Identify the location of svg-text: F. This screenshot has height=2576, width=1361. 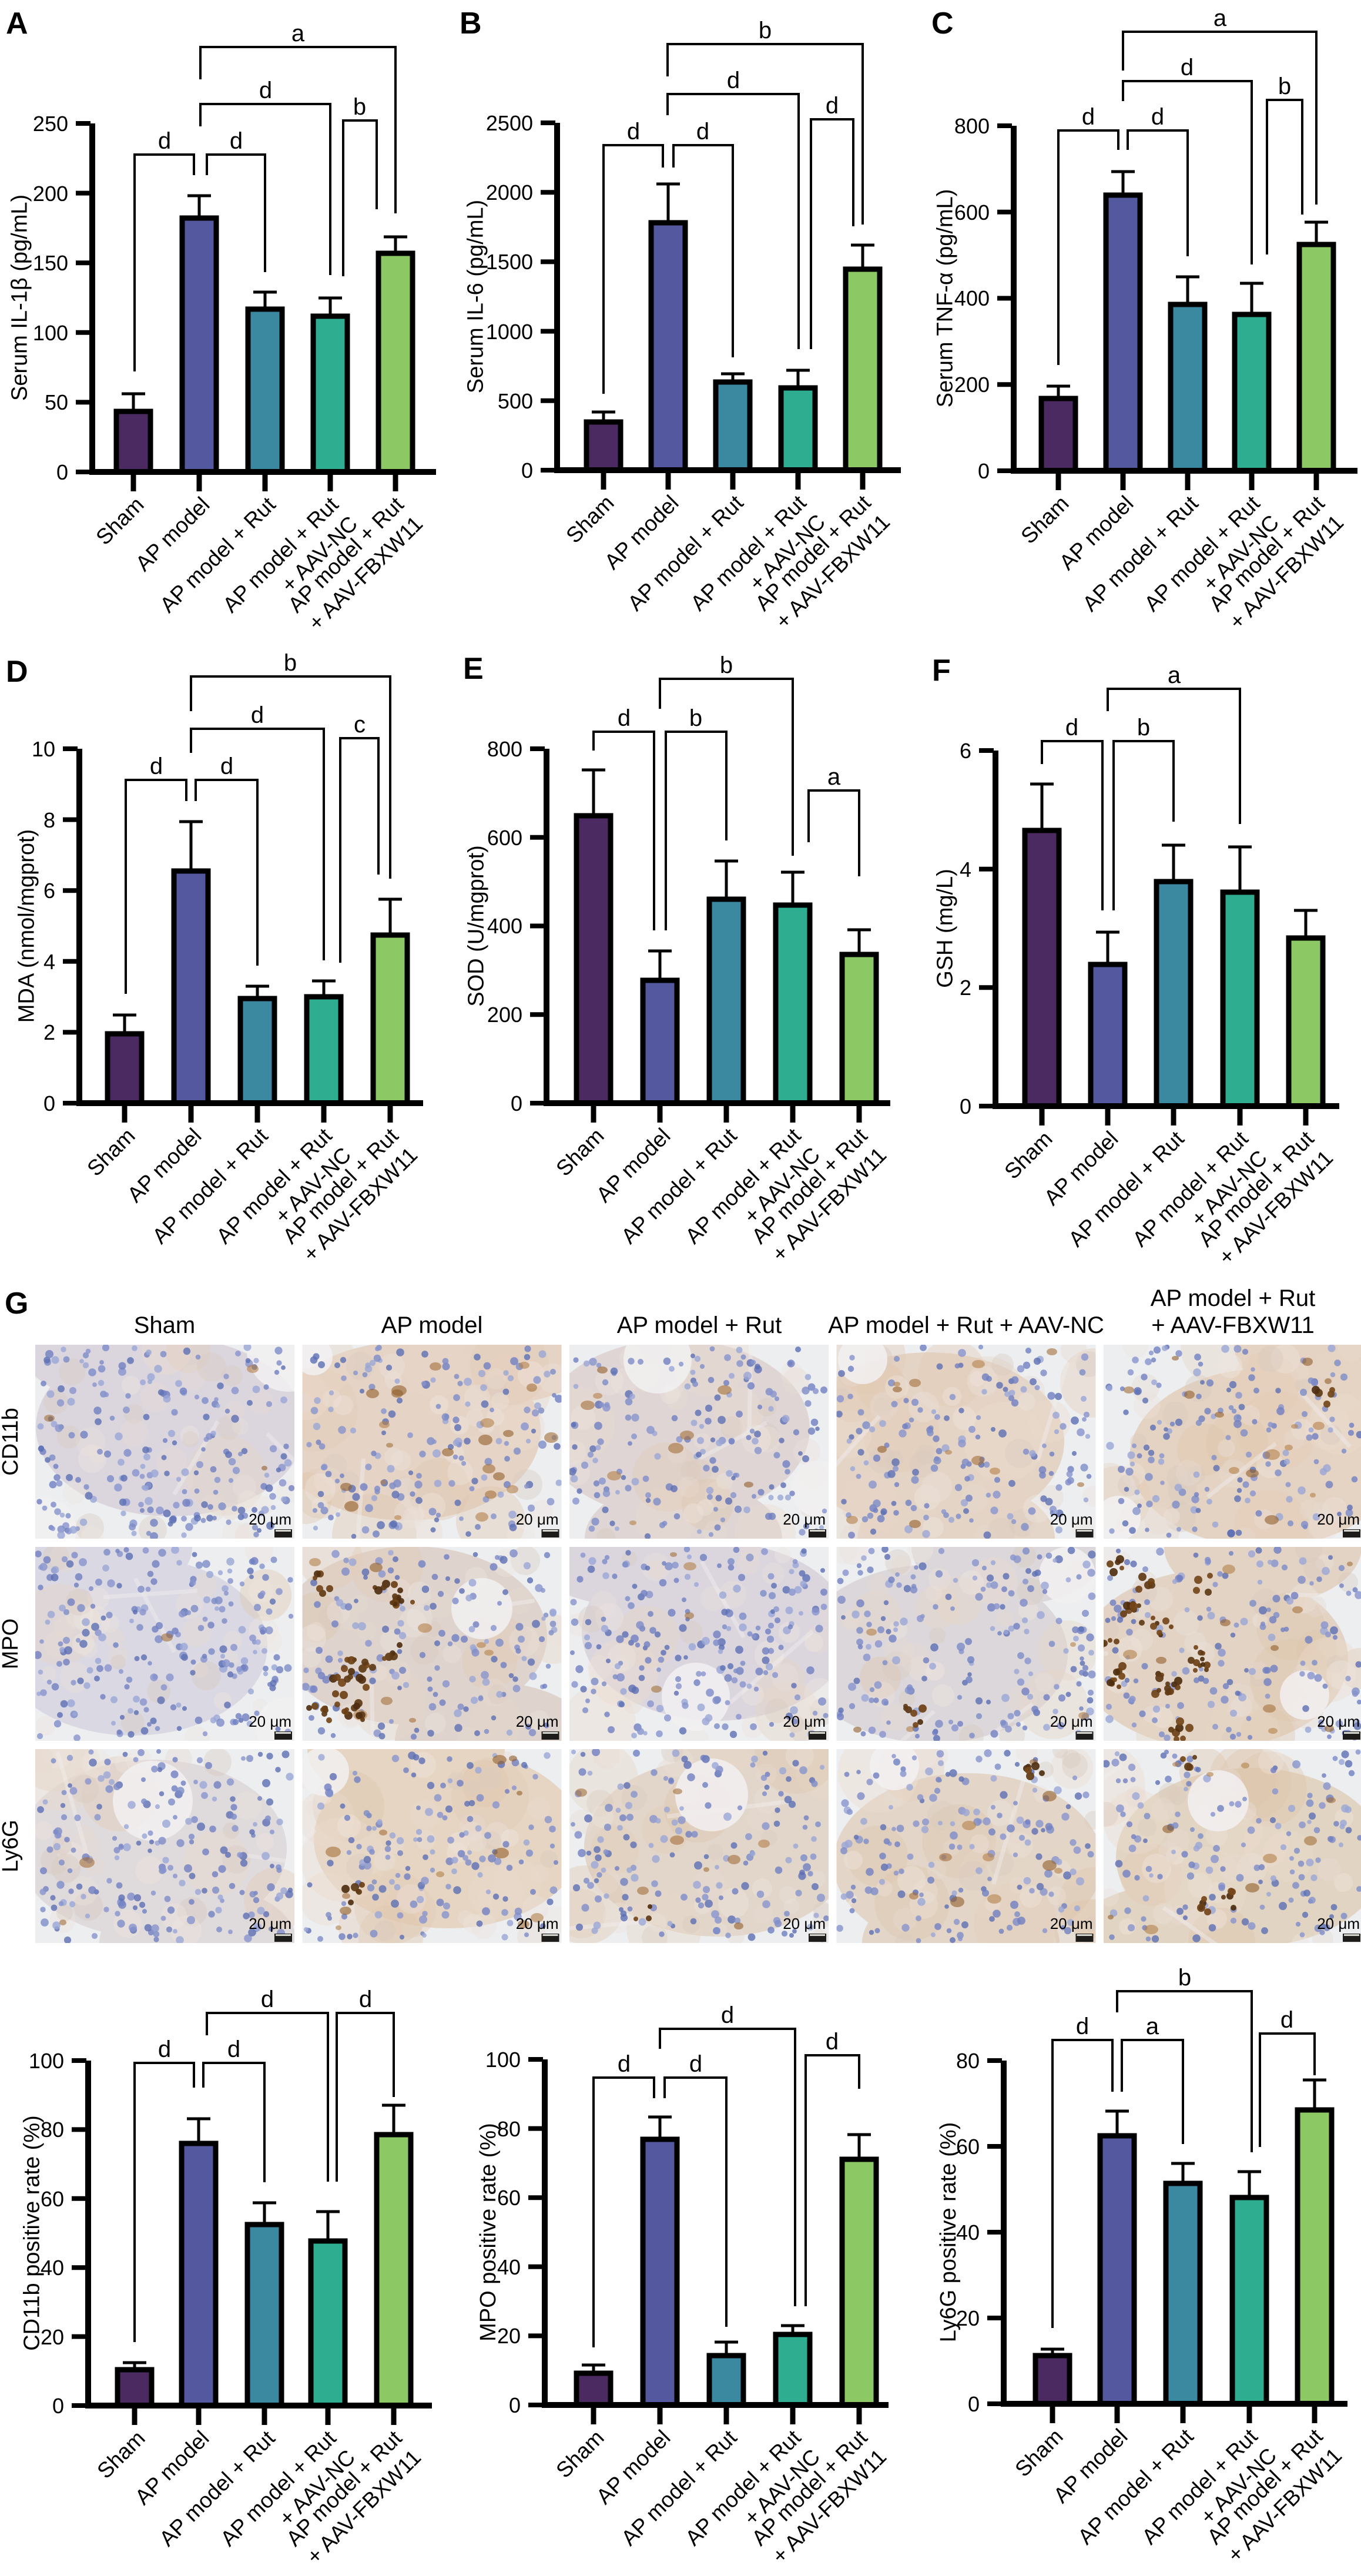
(941, 671).